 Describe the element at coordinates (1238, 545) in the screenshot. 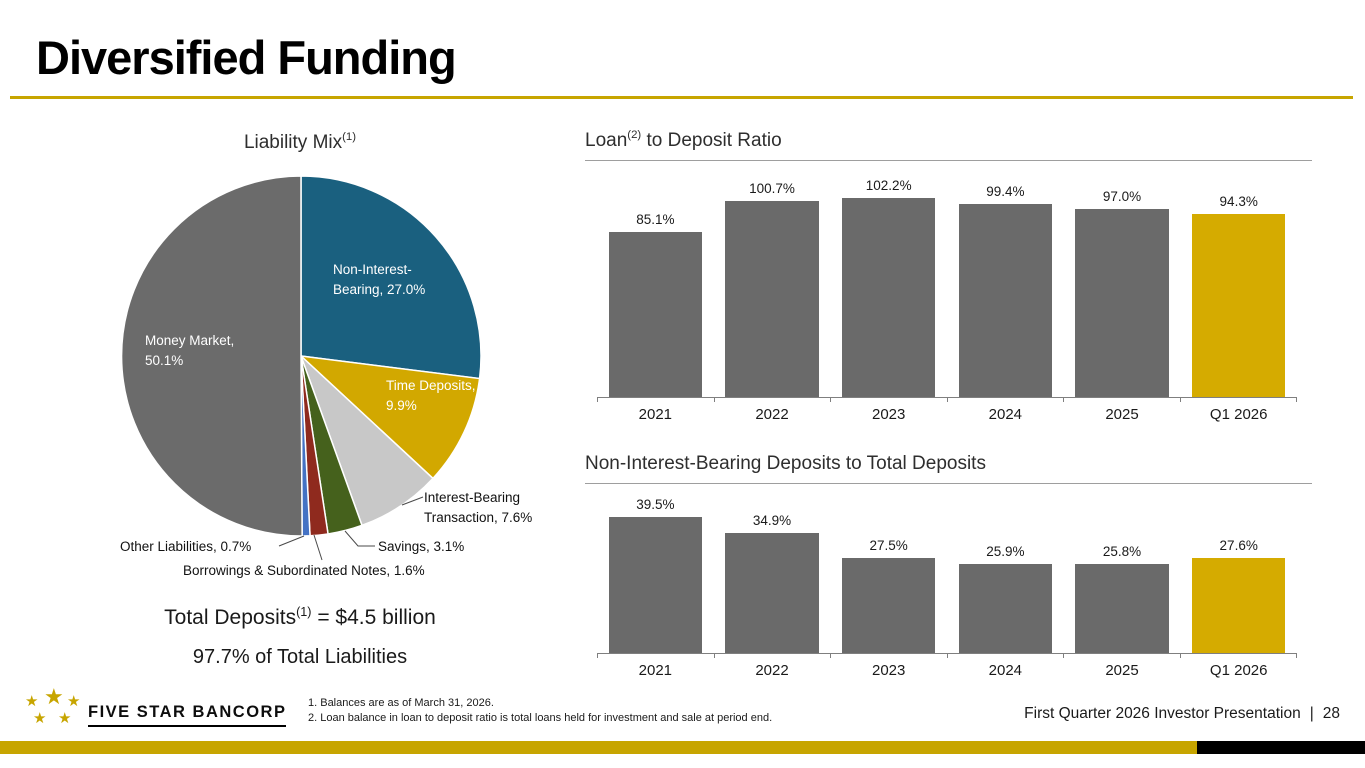

I see `bar-value-label: 27.6%` at that location.